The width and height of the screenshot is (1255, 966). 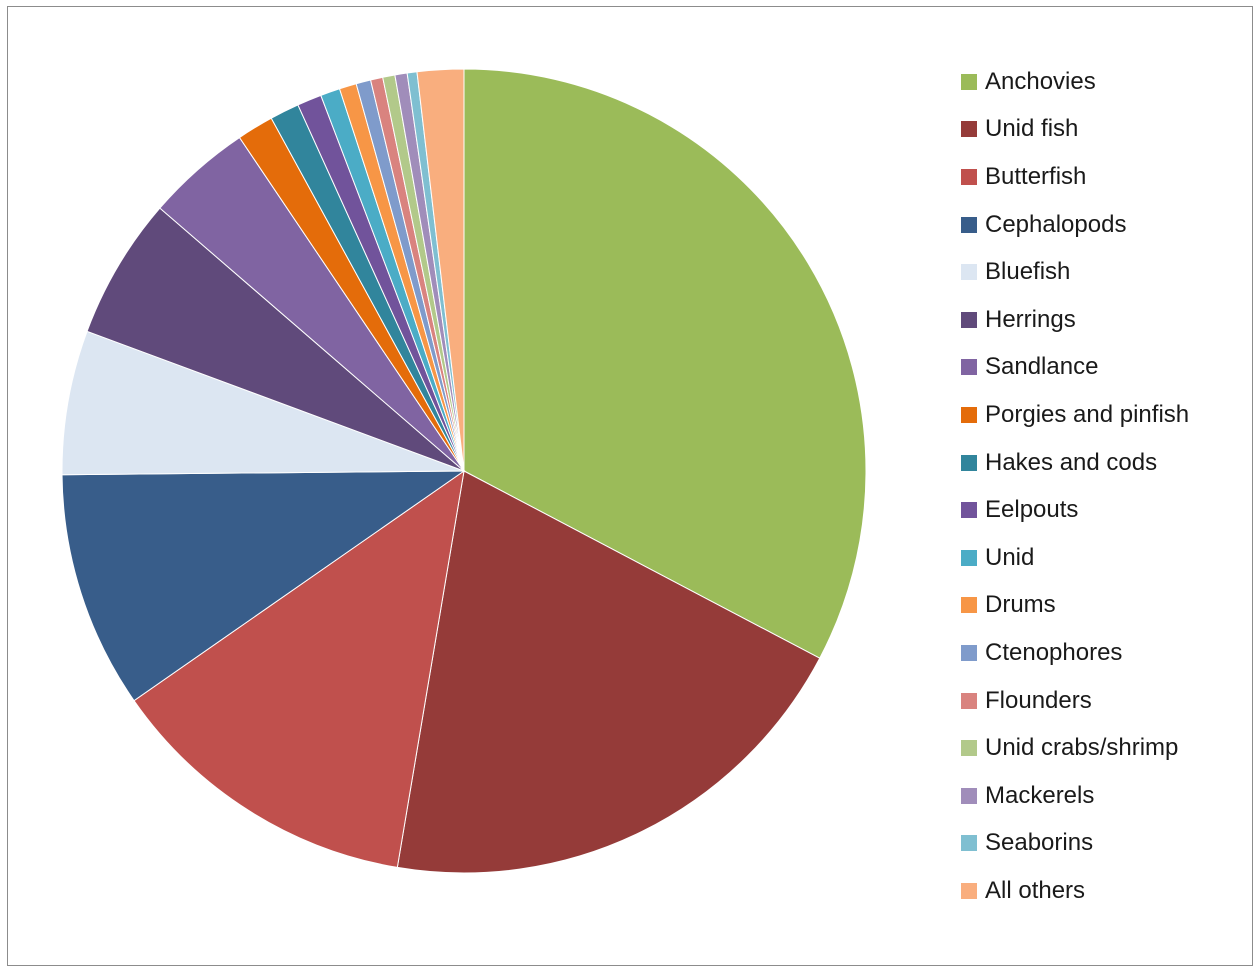 What do you see at coordinates (1032, 129) in the screenshot?
I see `legend-label: Unid fish` at bounding box center [1032, 129].